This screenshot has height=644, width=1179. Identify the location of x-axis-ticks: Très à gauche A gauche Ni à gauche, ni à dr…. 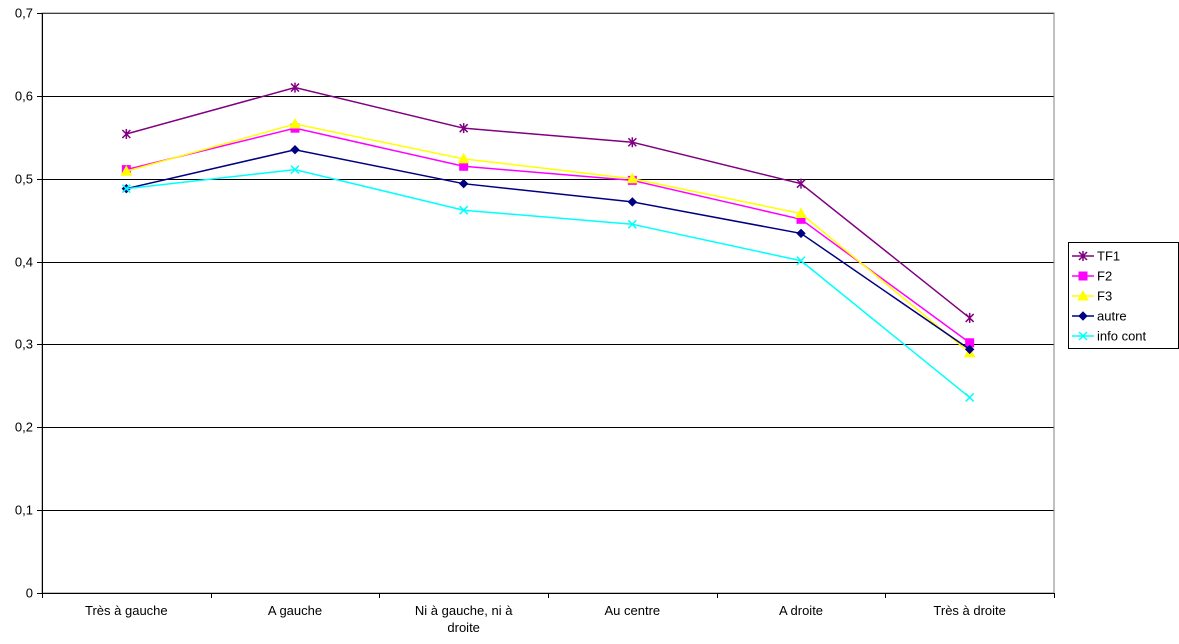
(545, 619).